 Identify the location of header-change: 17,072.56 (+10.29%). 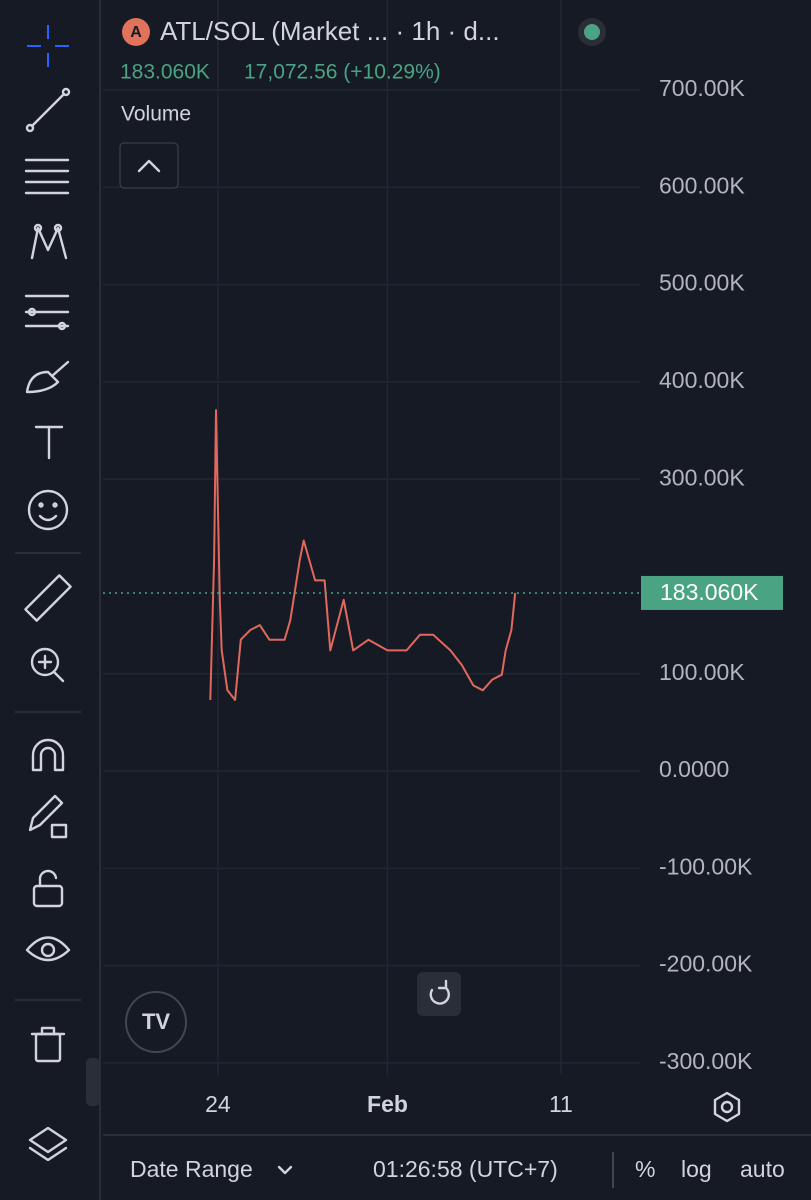
(342, 72).